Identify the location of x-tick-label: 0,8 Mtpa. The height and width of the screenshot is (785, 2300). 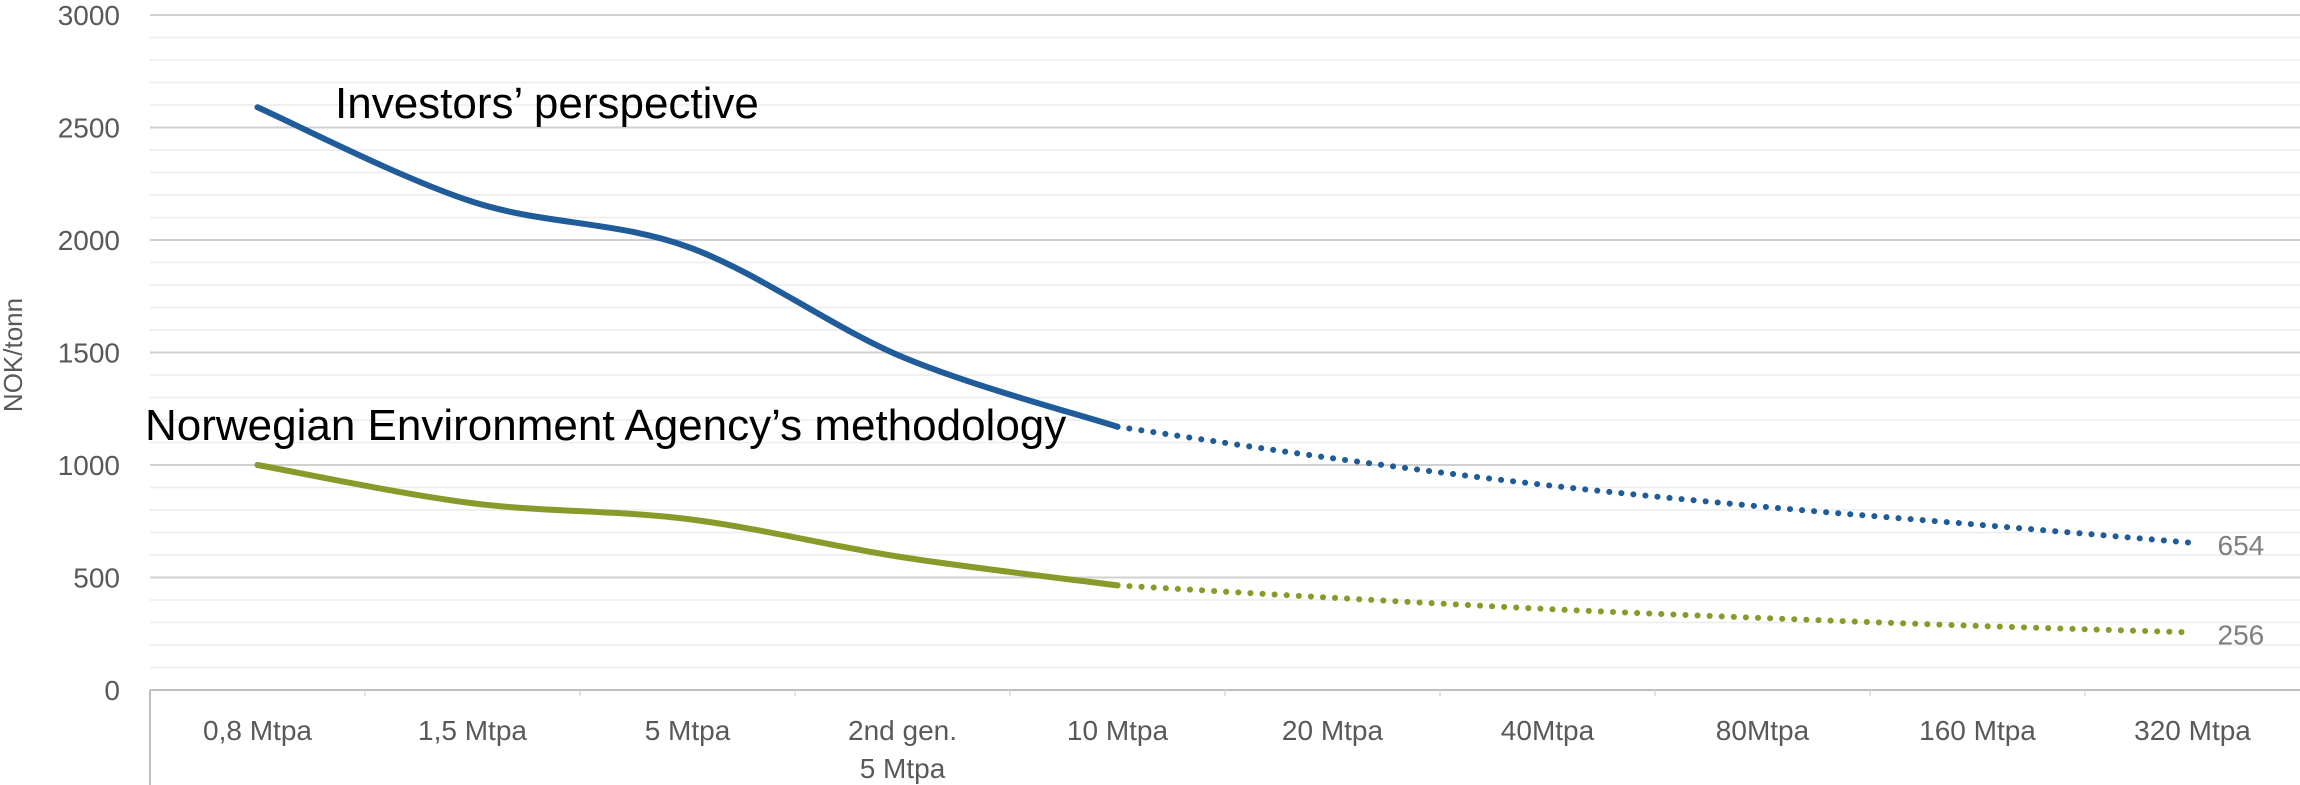
(257, 730).